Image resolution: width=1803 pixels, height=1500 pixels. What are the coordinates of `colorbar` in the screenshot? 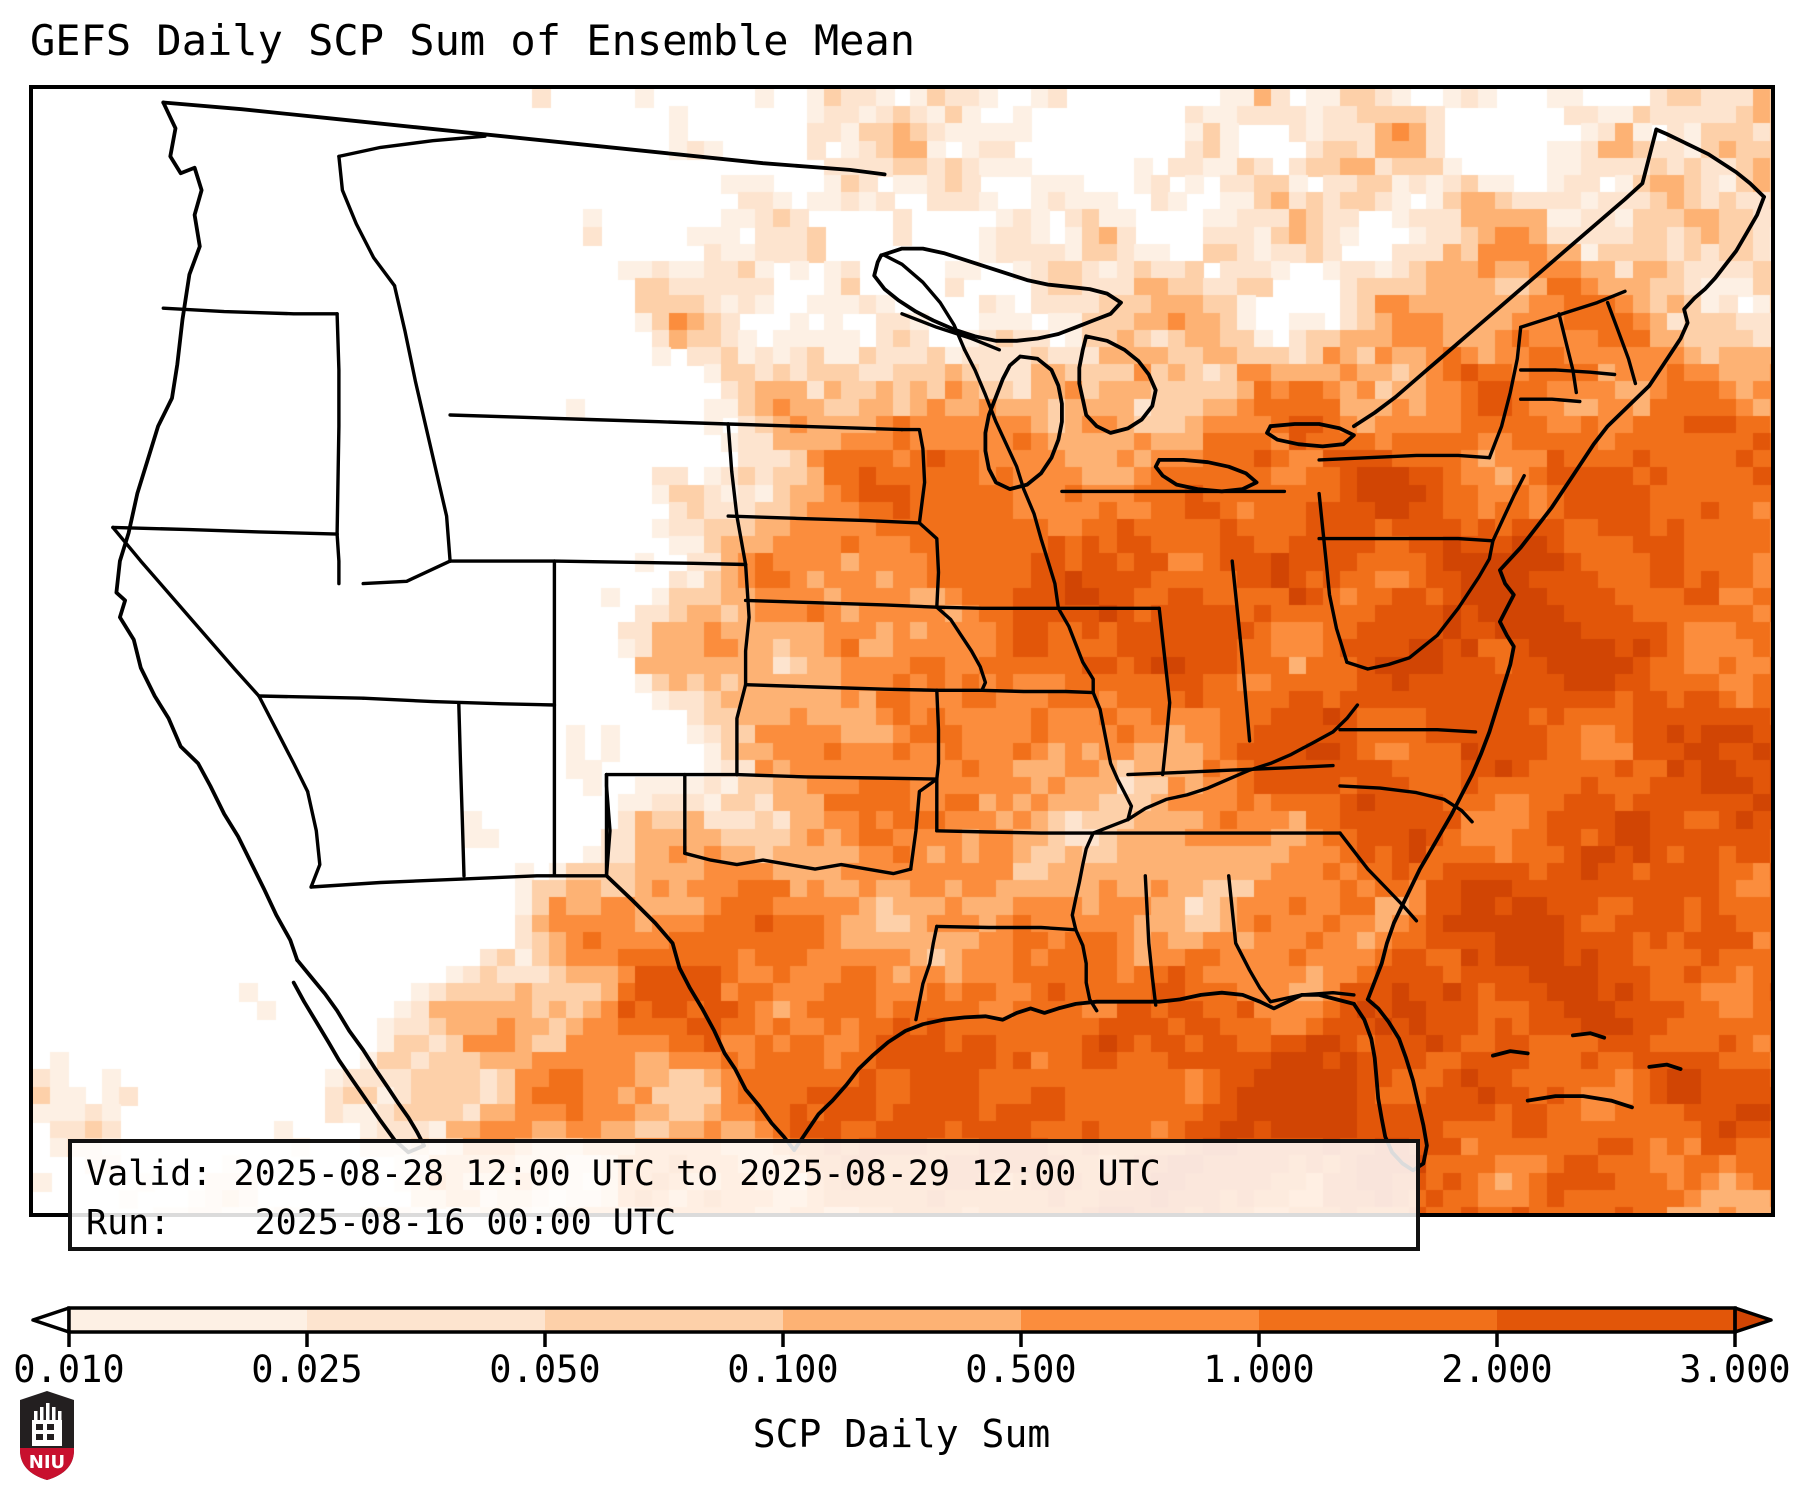 It's located at (902, 1328).